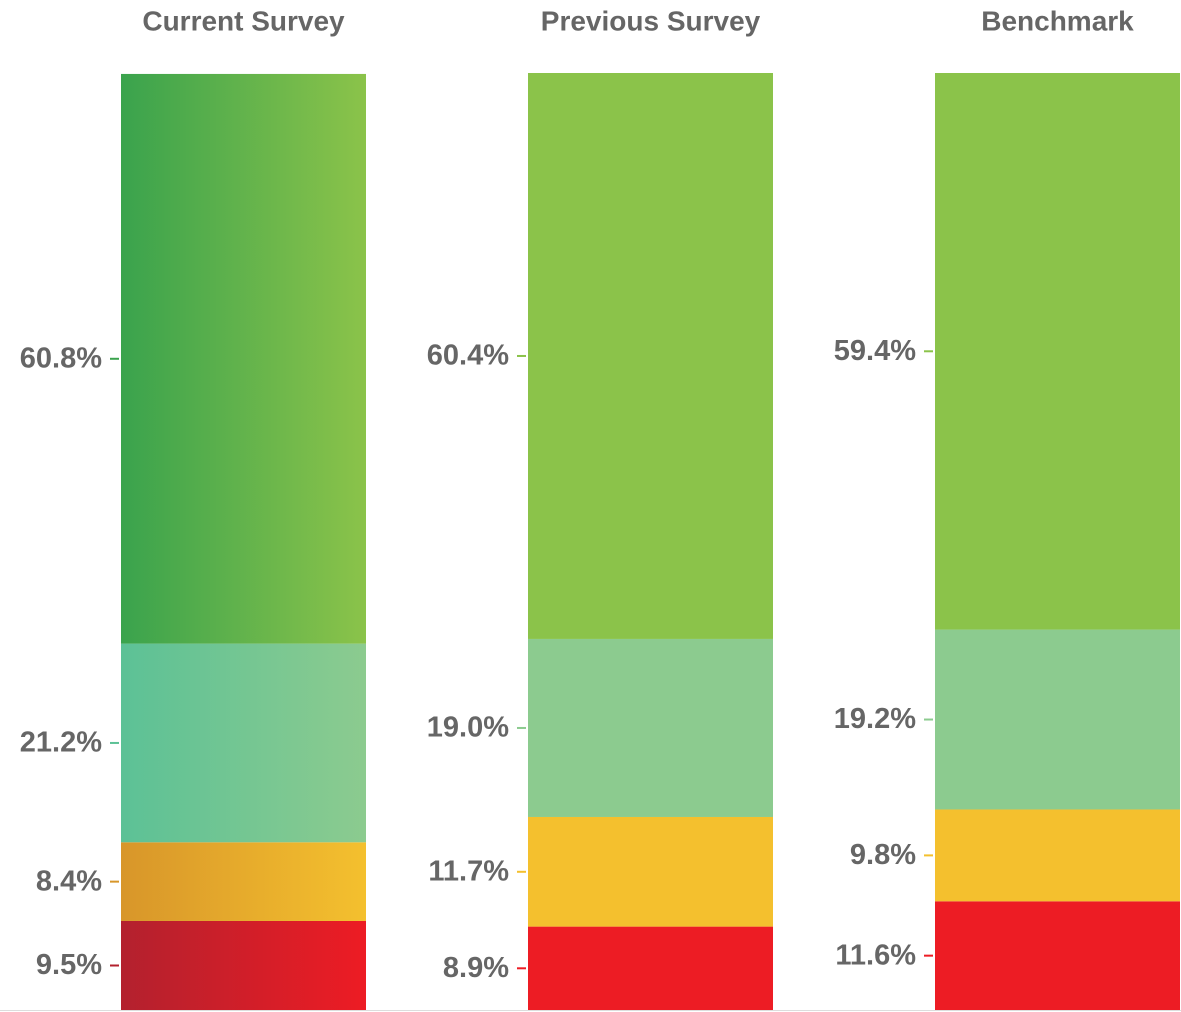  What do you see at coordinates (61, 358) in the screenshot?
I see `value-label: 60.8%` at bounding box center [61, 358].